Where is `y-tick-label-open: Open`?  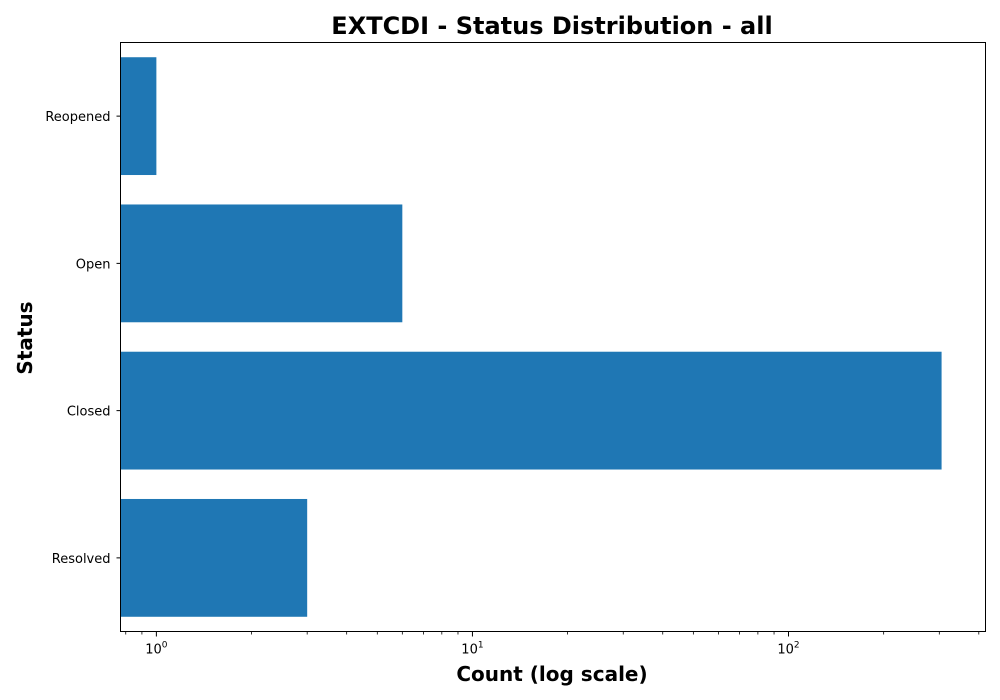
y-tick-label-open: Open is located at coordinates (93, 264).